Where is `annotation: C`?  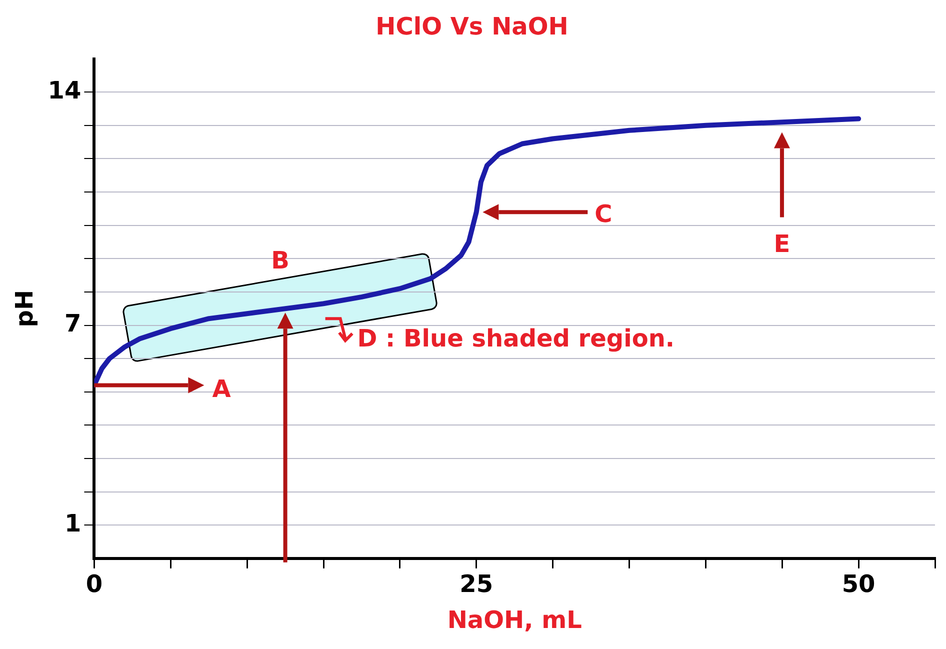 annotation: C is located at coordinates (603, 214).